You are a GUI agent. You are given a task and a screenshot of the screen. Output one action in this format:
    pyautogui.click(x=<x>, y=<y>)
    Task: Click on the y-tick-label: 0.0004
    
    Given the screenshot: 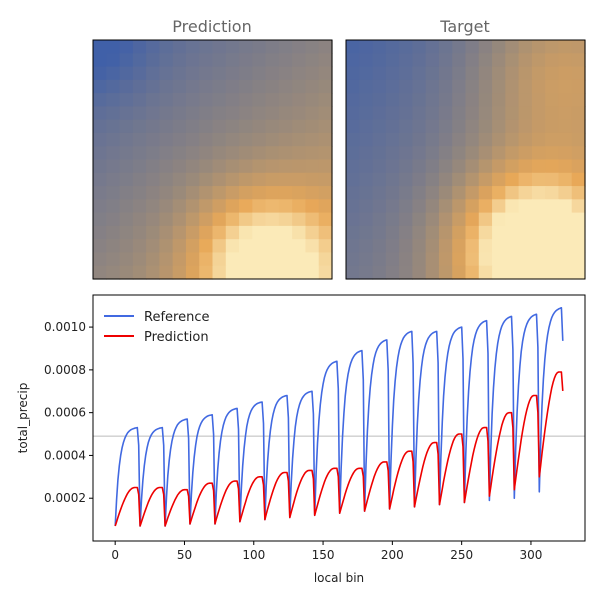 What is the action you would take?
    pyautogui.click(x=65, y=455)
    